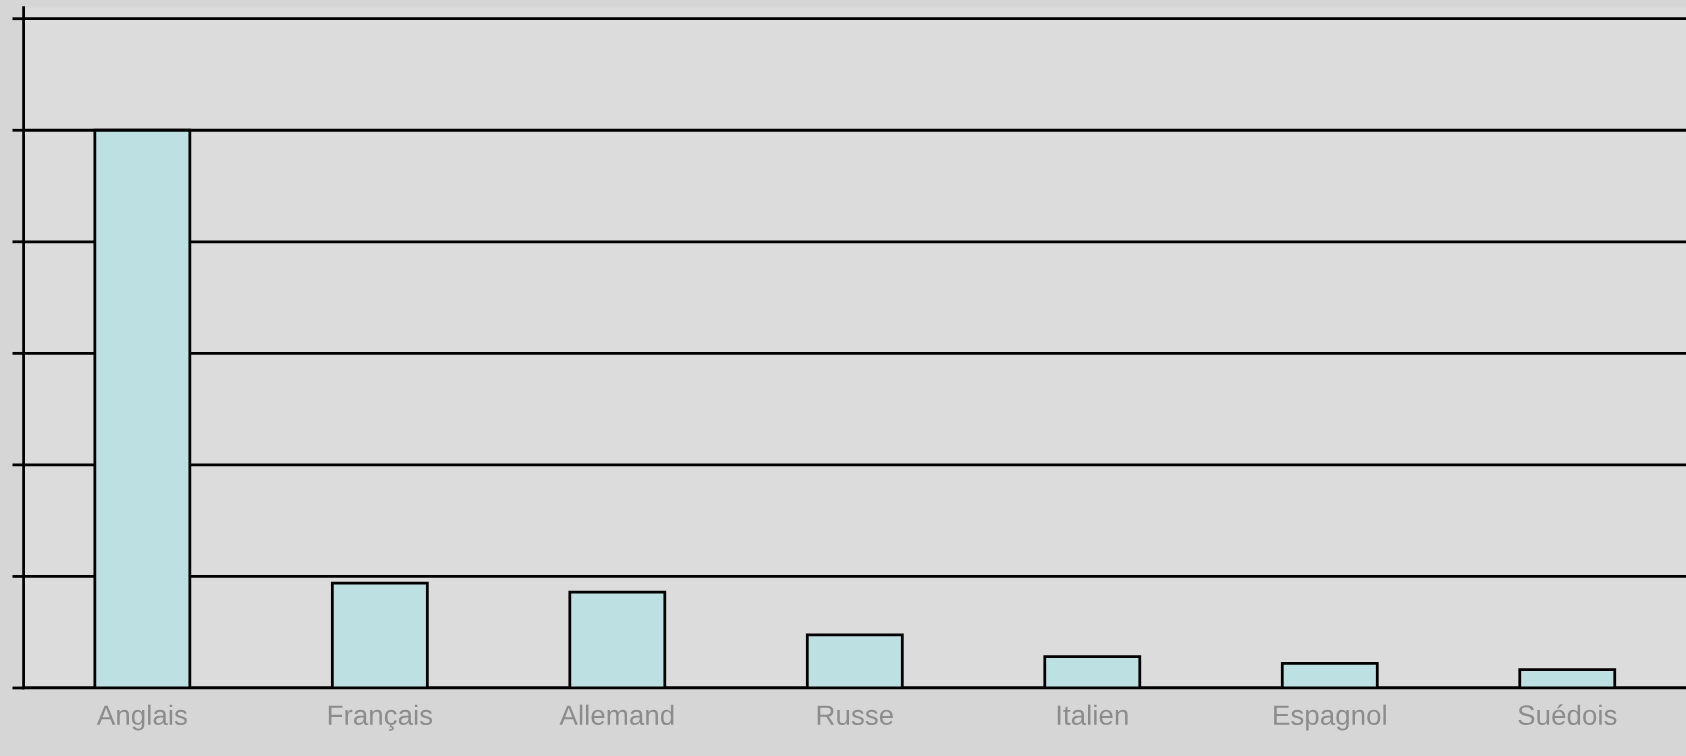 Image resolution: width=1686 pixels, height=756 pixels. Describe the element at coordinates (616, 715) in the screenshot. I see `x-tick-label: Allemand` at that location.